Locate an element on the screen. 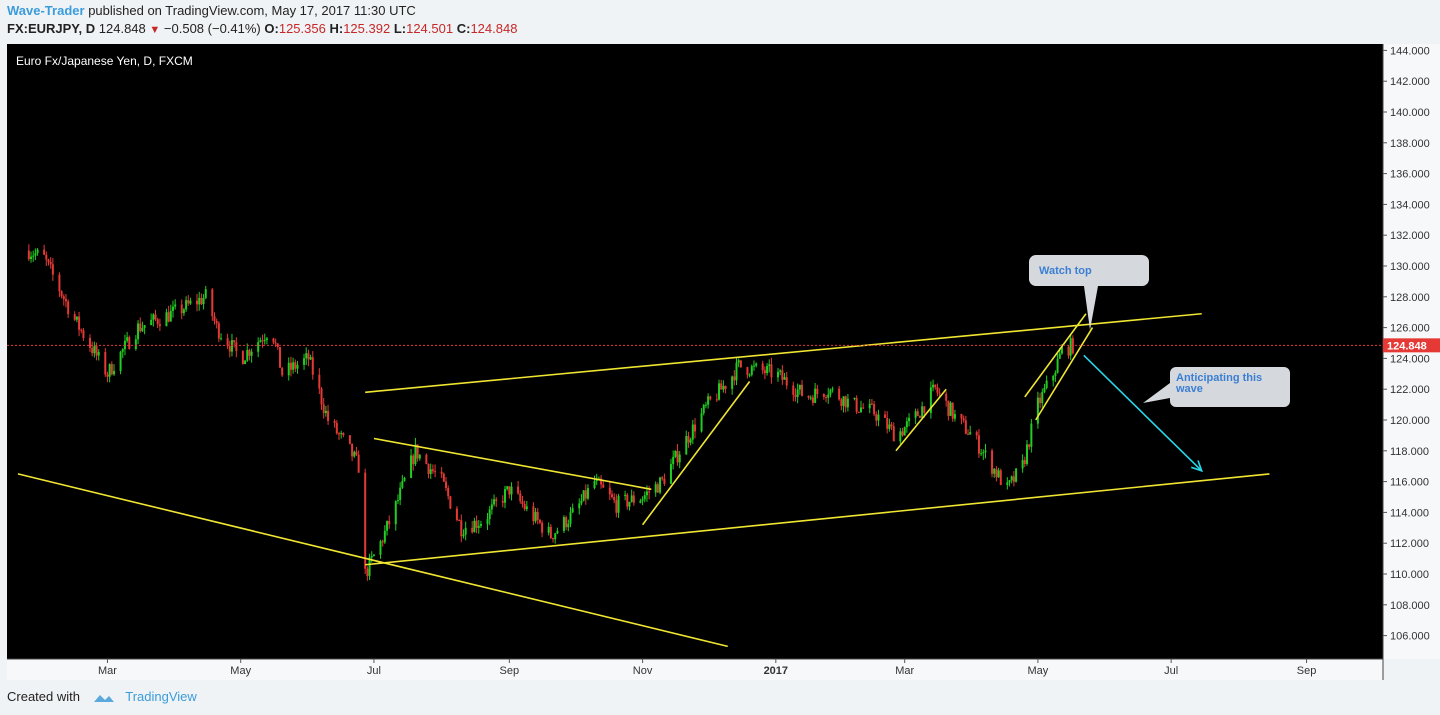 This screenshot has width=1440, height=715. author-link: Wave-Trader is located at coordinates (46, 10).